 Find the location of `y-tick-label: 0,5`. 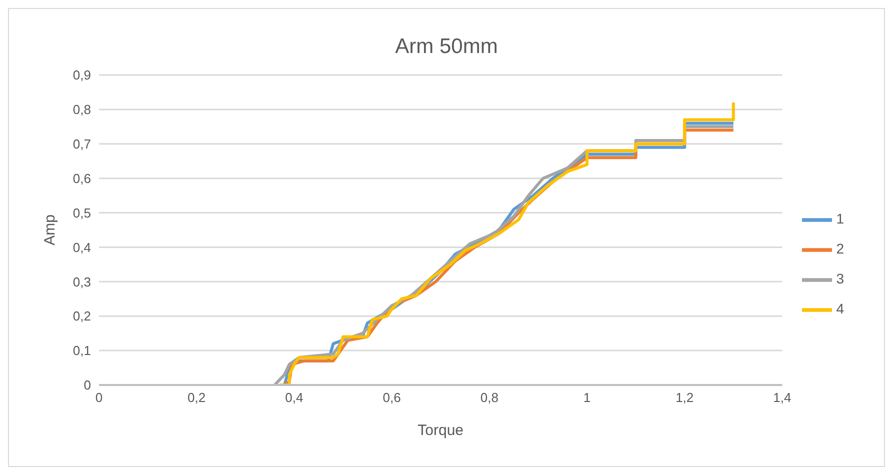

y-tick-label: 0,5 is located at coordinates (81, 212).